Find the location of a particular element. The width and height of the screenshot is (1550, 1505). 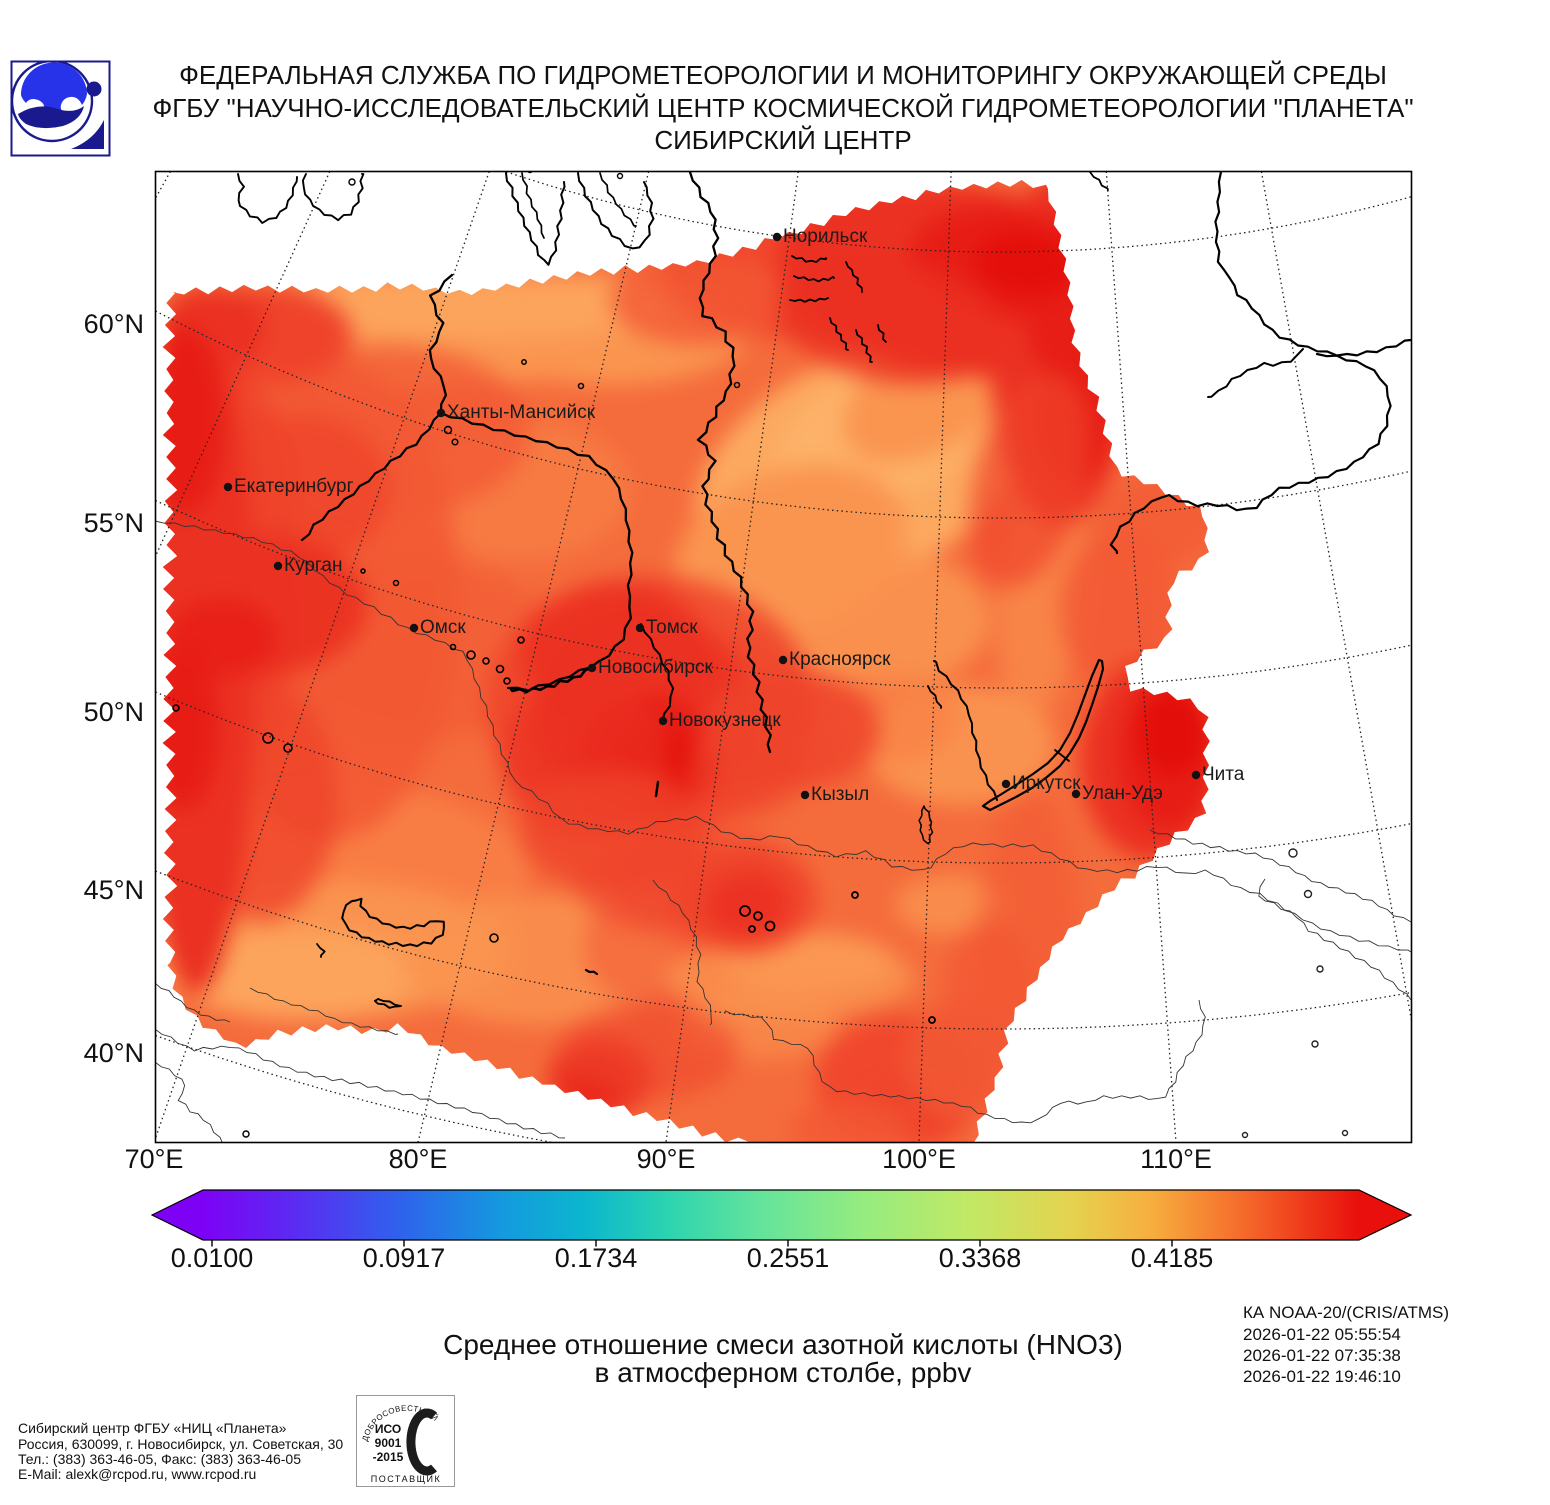

svg-text: -2015 is located at coordinates (388, 1457).